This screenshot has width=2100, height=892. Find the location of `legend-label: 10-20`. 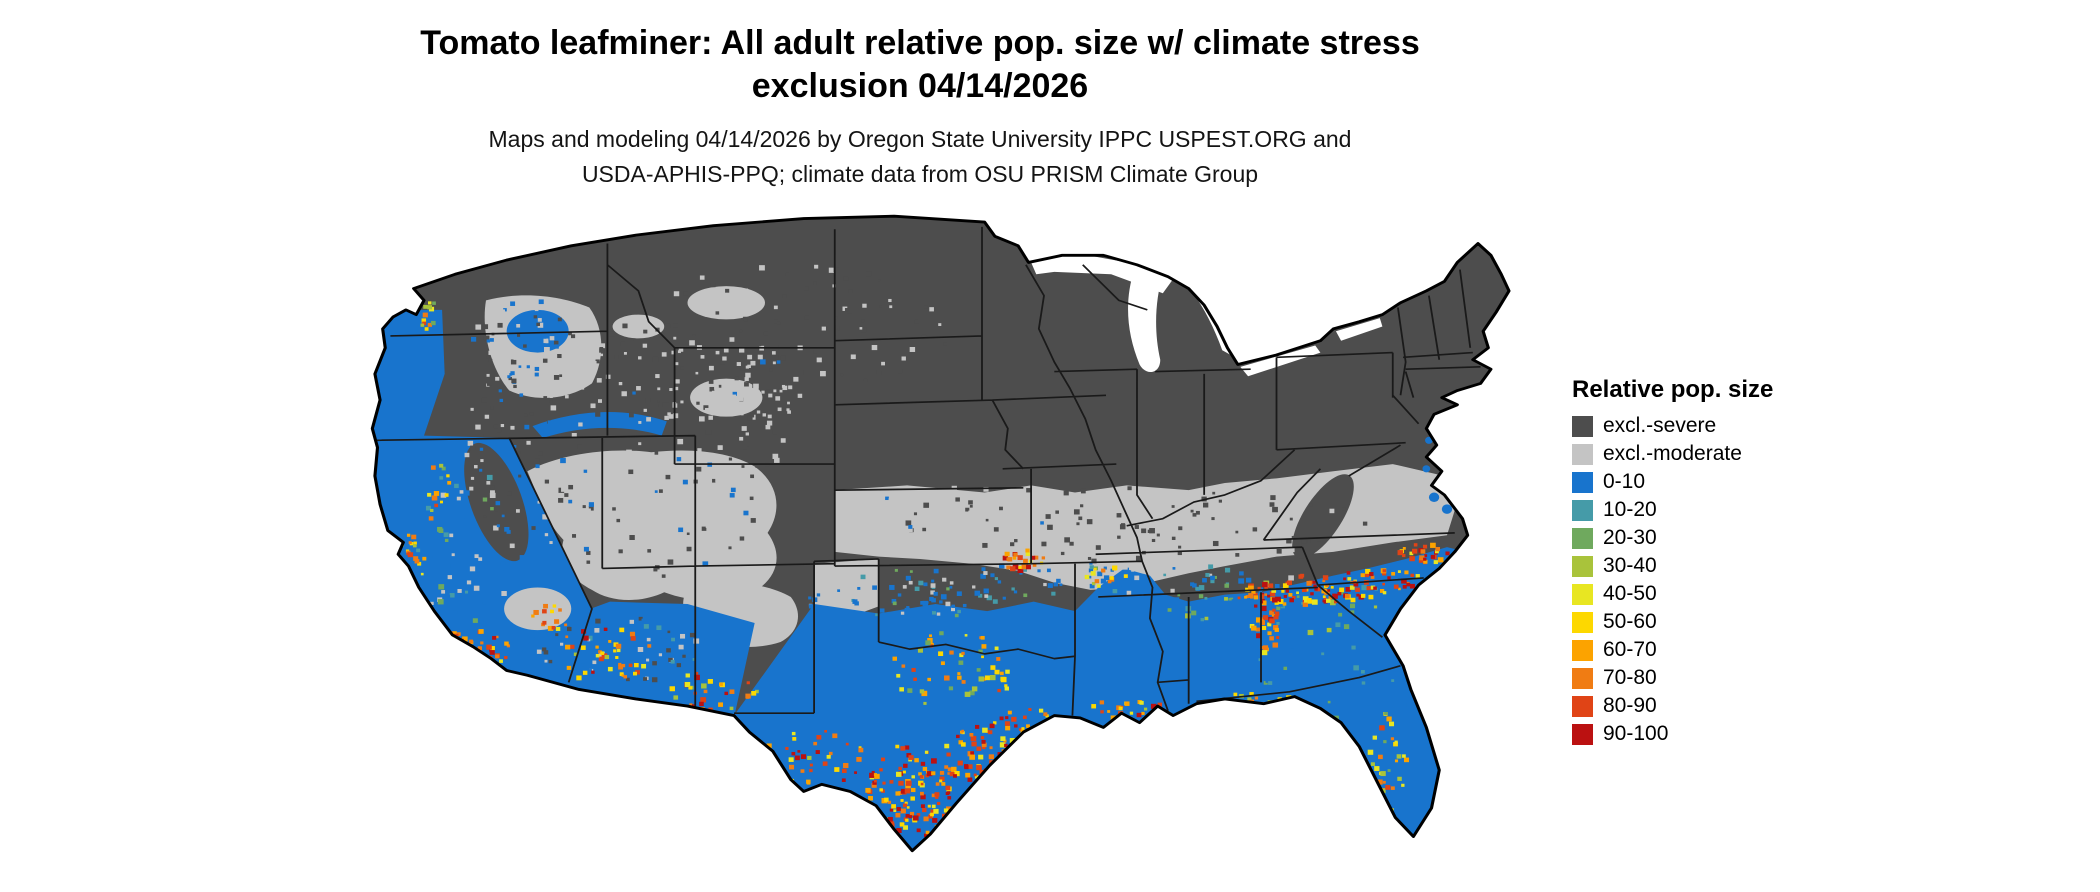

legend-label: 10-20 is located at coordinates (1630, 509).